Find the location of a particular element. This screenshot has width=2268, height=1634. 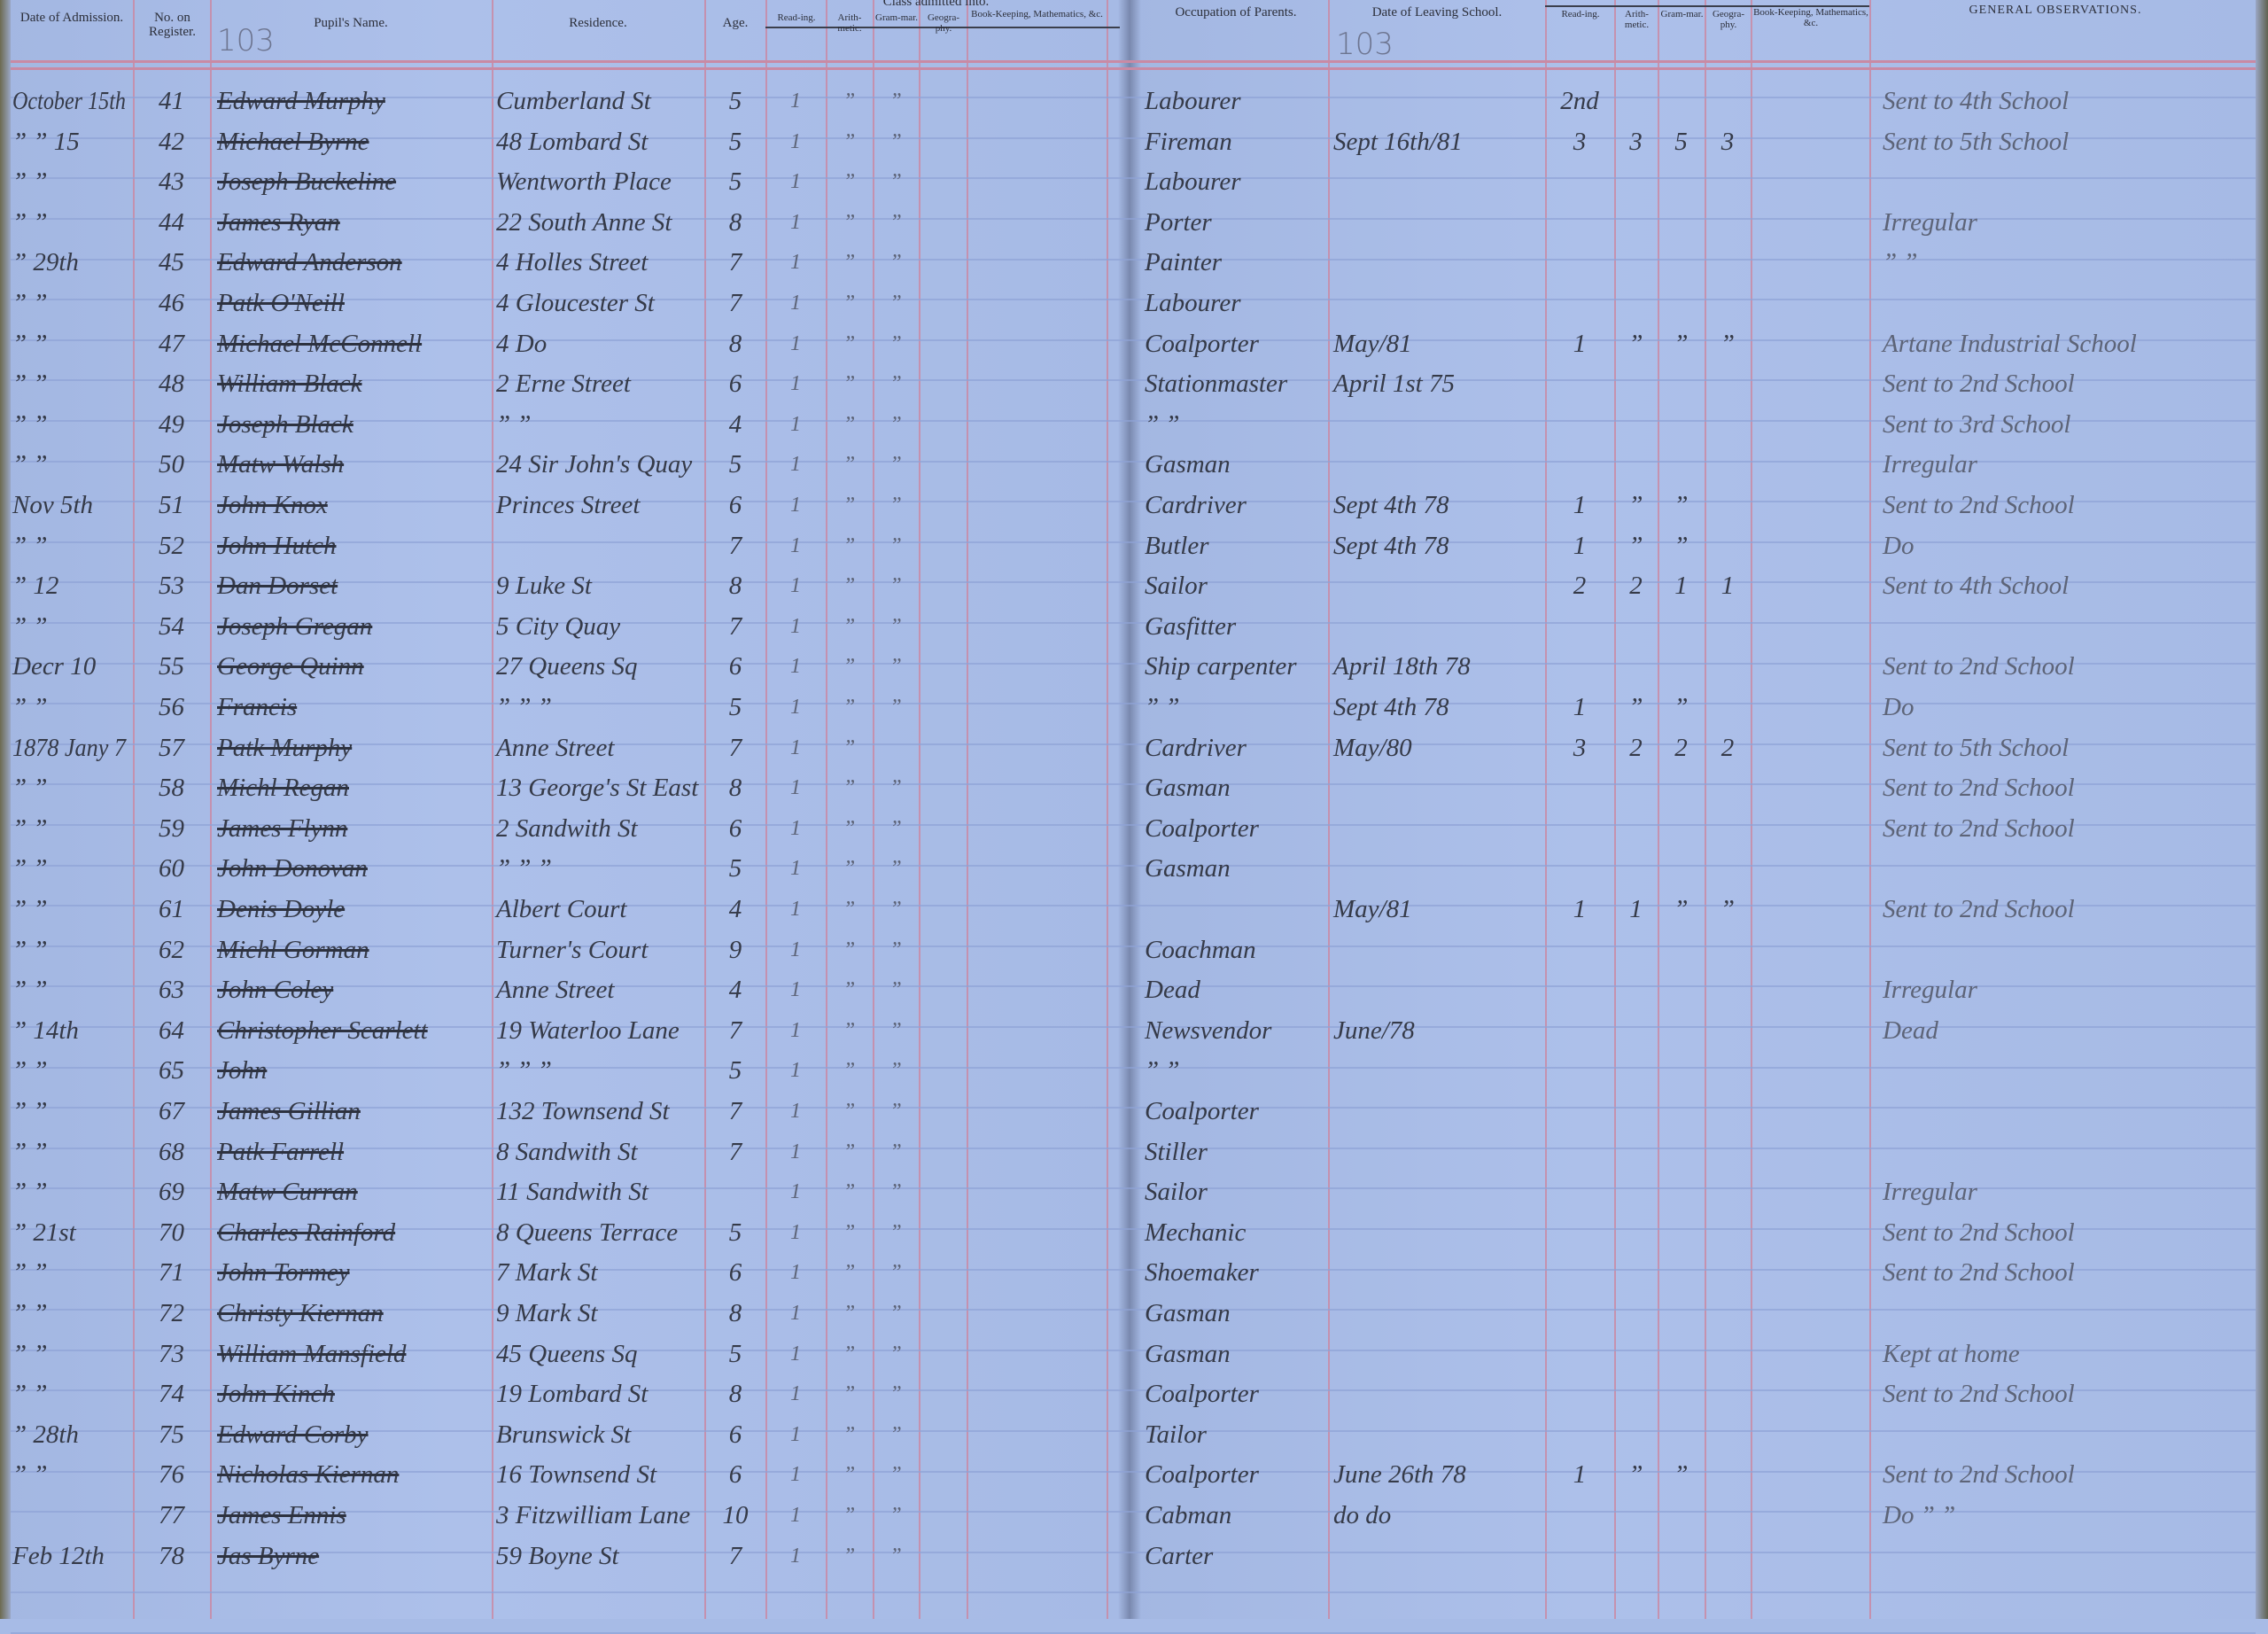

parent-occupation: Stiller is located at coordinates (1176, 1152).